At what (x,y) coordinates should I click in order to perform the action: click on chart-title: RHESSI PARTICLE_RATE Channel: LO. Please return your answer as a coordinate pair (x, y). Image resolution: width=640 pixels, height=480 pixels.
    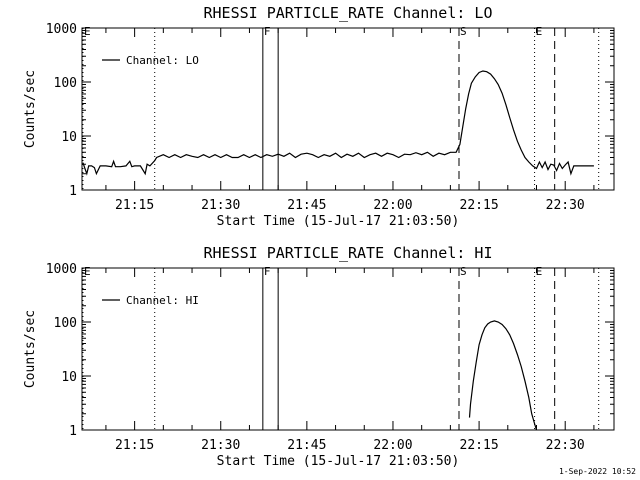
    Looking at the image, I should click on (348, 13).